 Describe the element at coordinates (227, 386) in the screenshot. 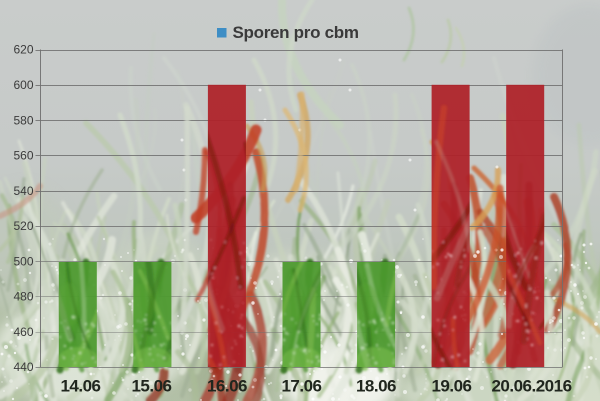

I see `svg-text: 16.06` at that location.